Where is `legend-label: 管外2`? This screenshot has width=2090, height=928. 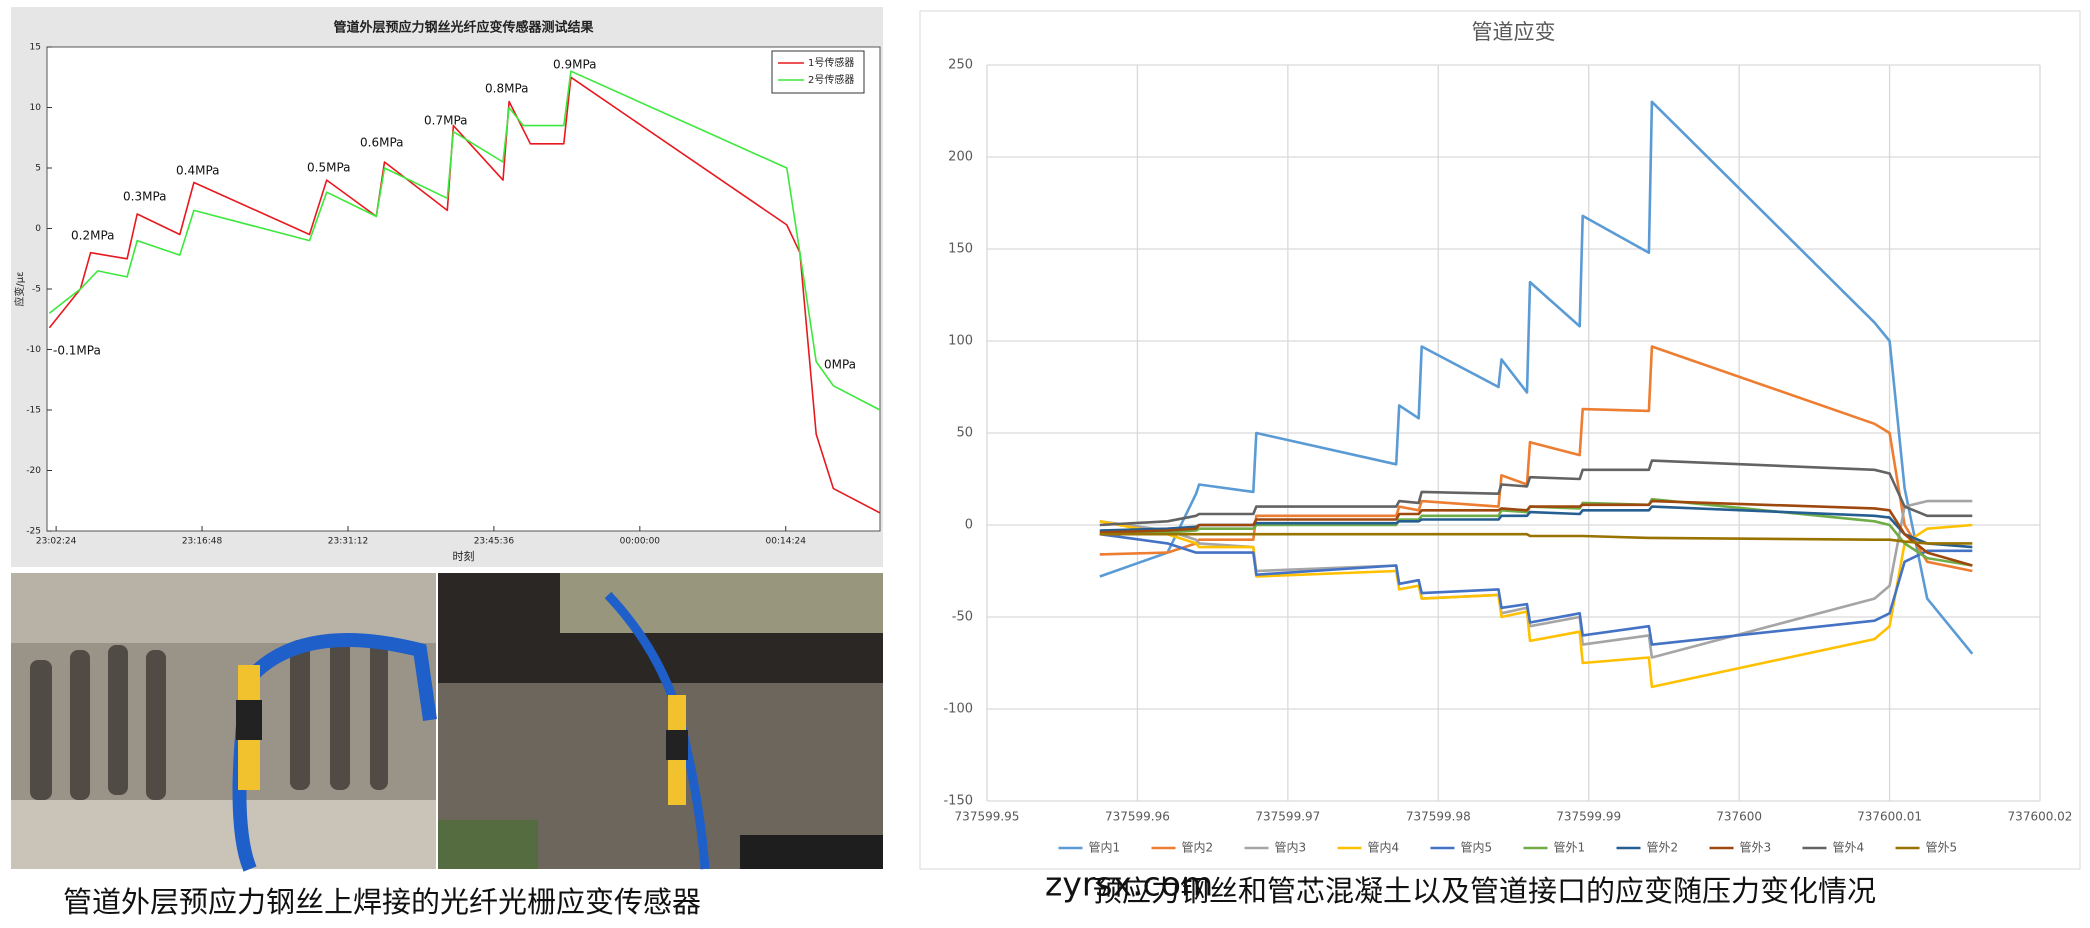
legend-label: 管外2 is located at coordinates (1663, 847).